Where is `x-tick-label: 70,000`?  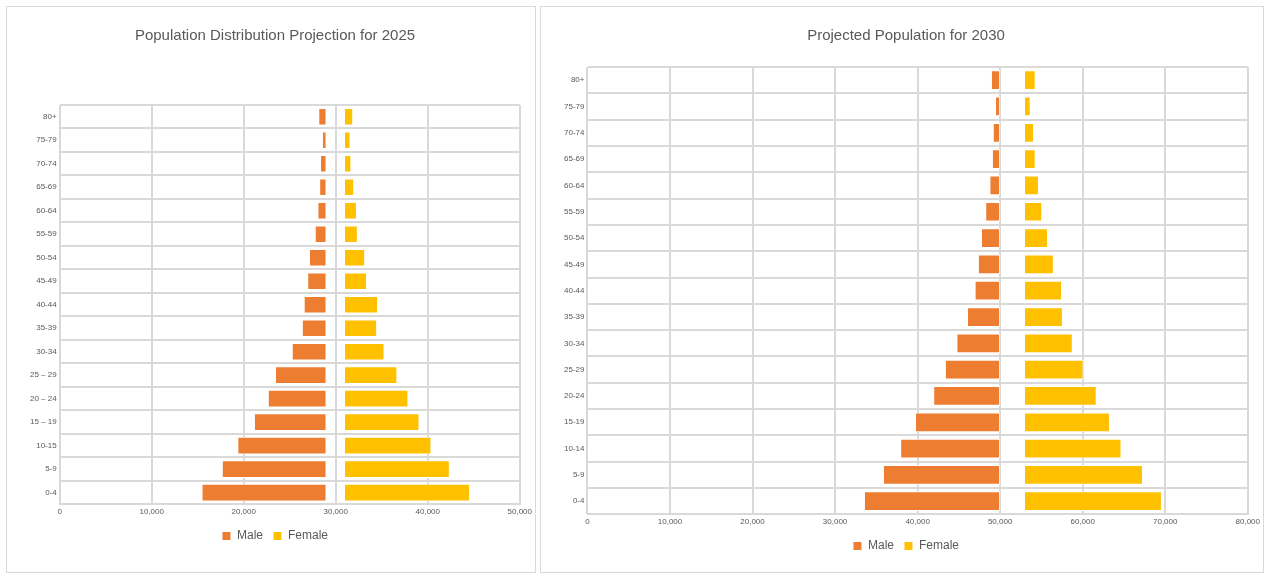 x-tick-label: 70,000 is located at coordinates (1165, 522).